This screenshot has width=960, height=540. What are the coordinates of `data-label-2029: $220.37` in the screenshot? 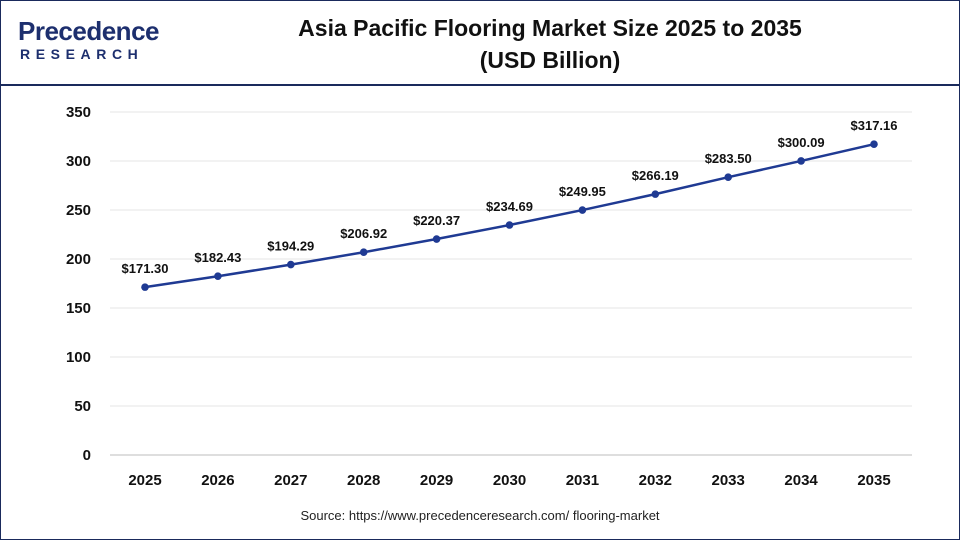 It's located at (436, 220).